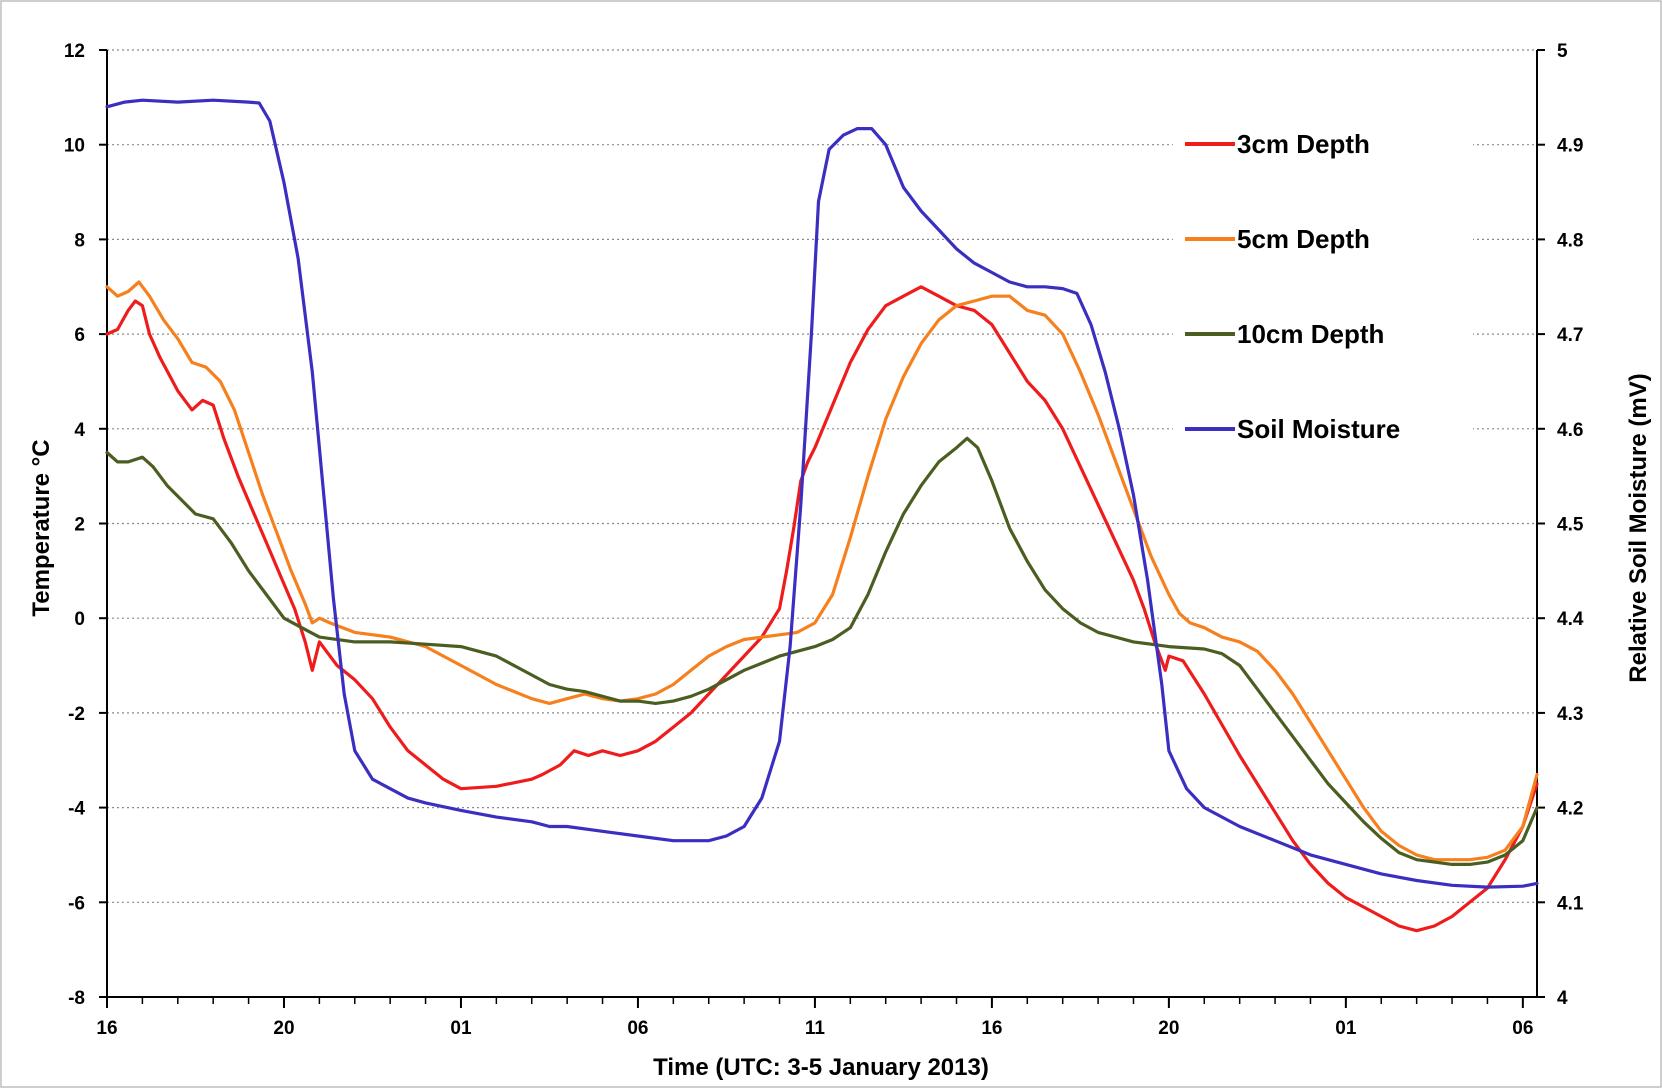  Describe the element at coordinates (1562, 998) in the screenshot. I see `y2-tick-label: 4` at that location.